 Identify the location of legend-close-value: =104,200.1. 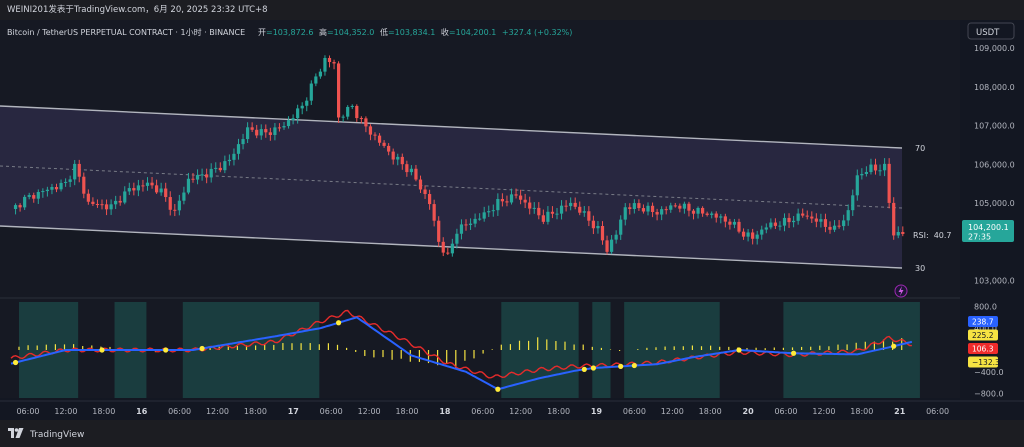
(472, 32).